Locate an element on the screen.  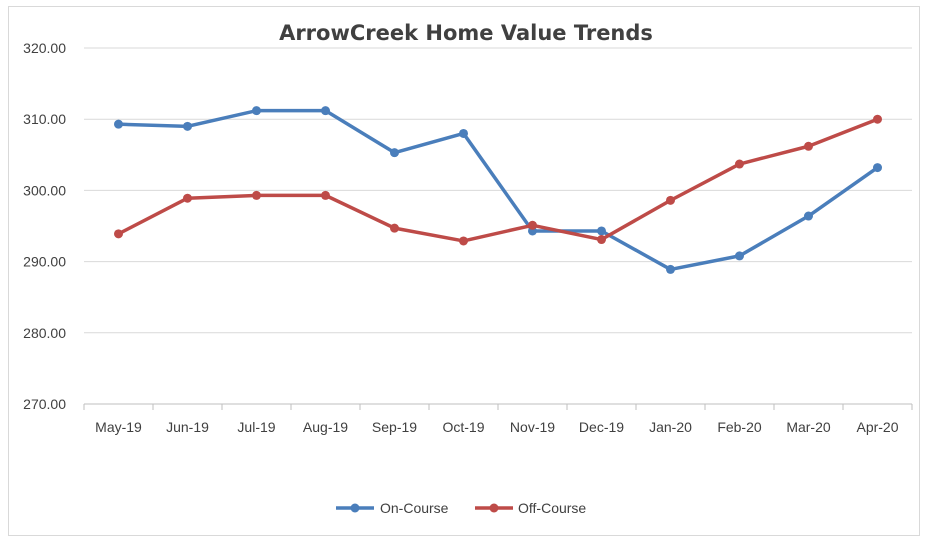
legend: On-Course Off-Course is located at coordinates (461, 508).